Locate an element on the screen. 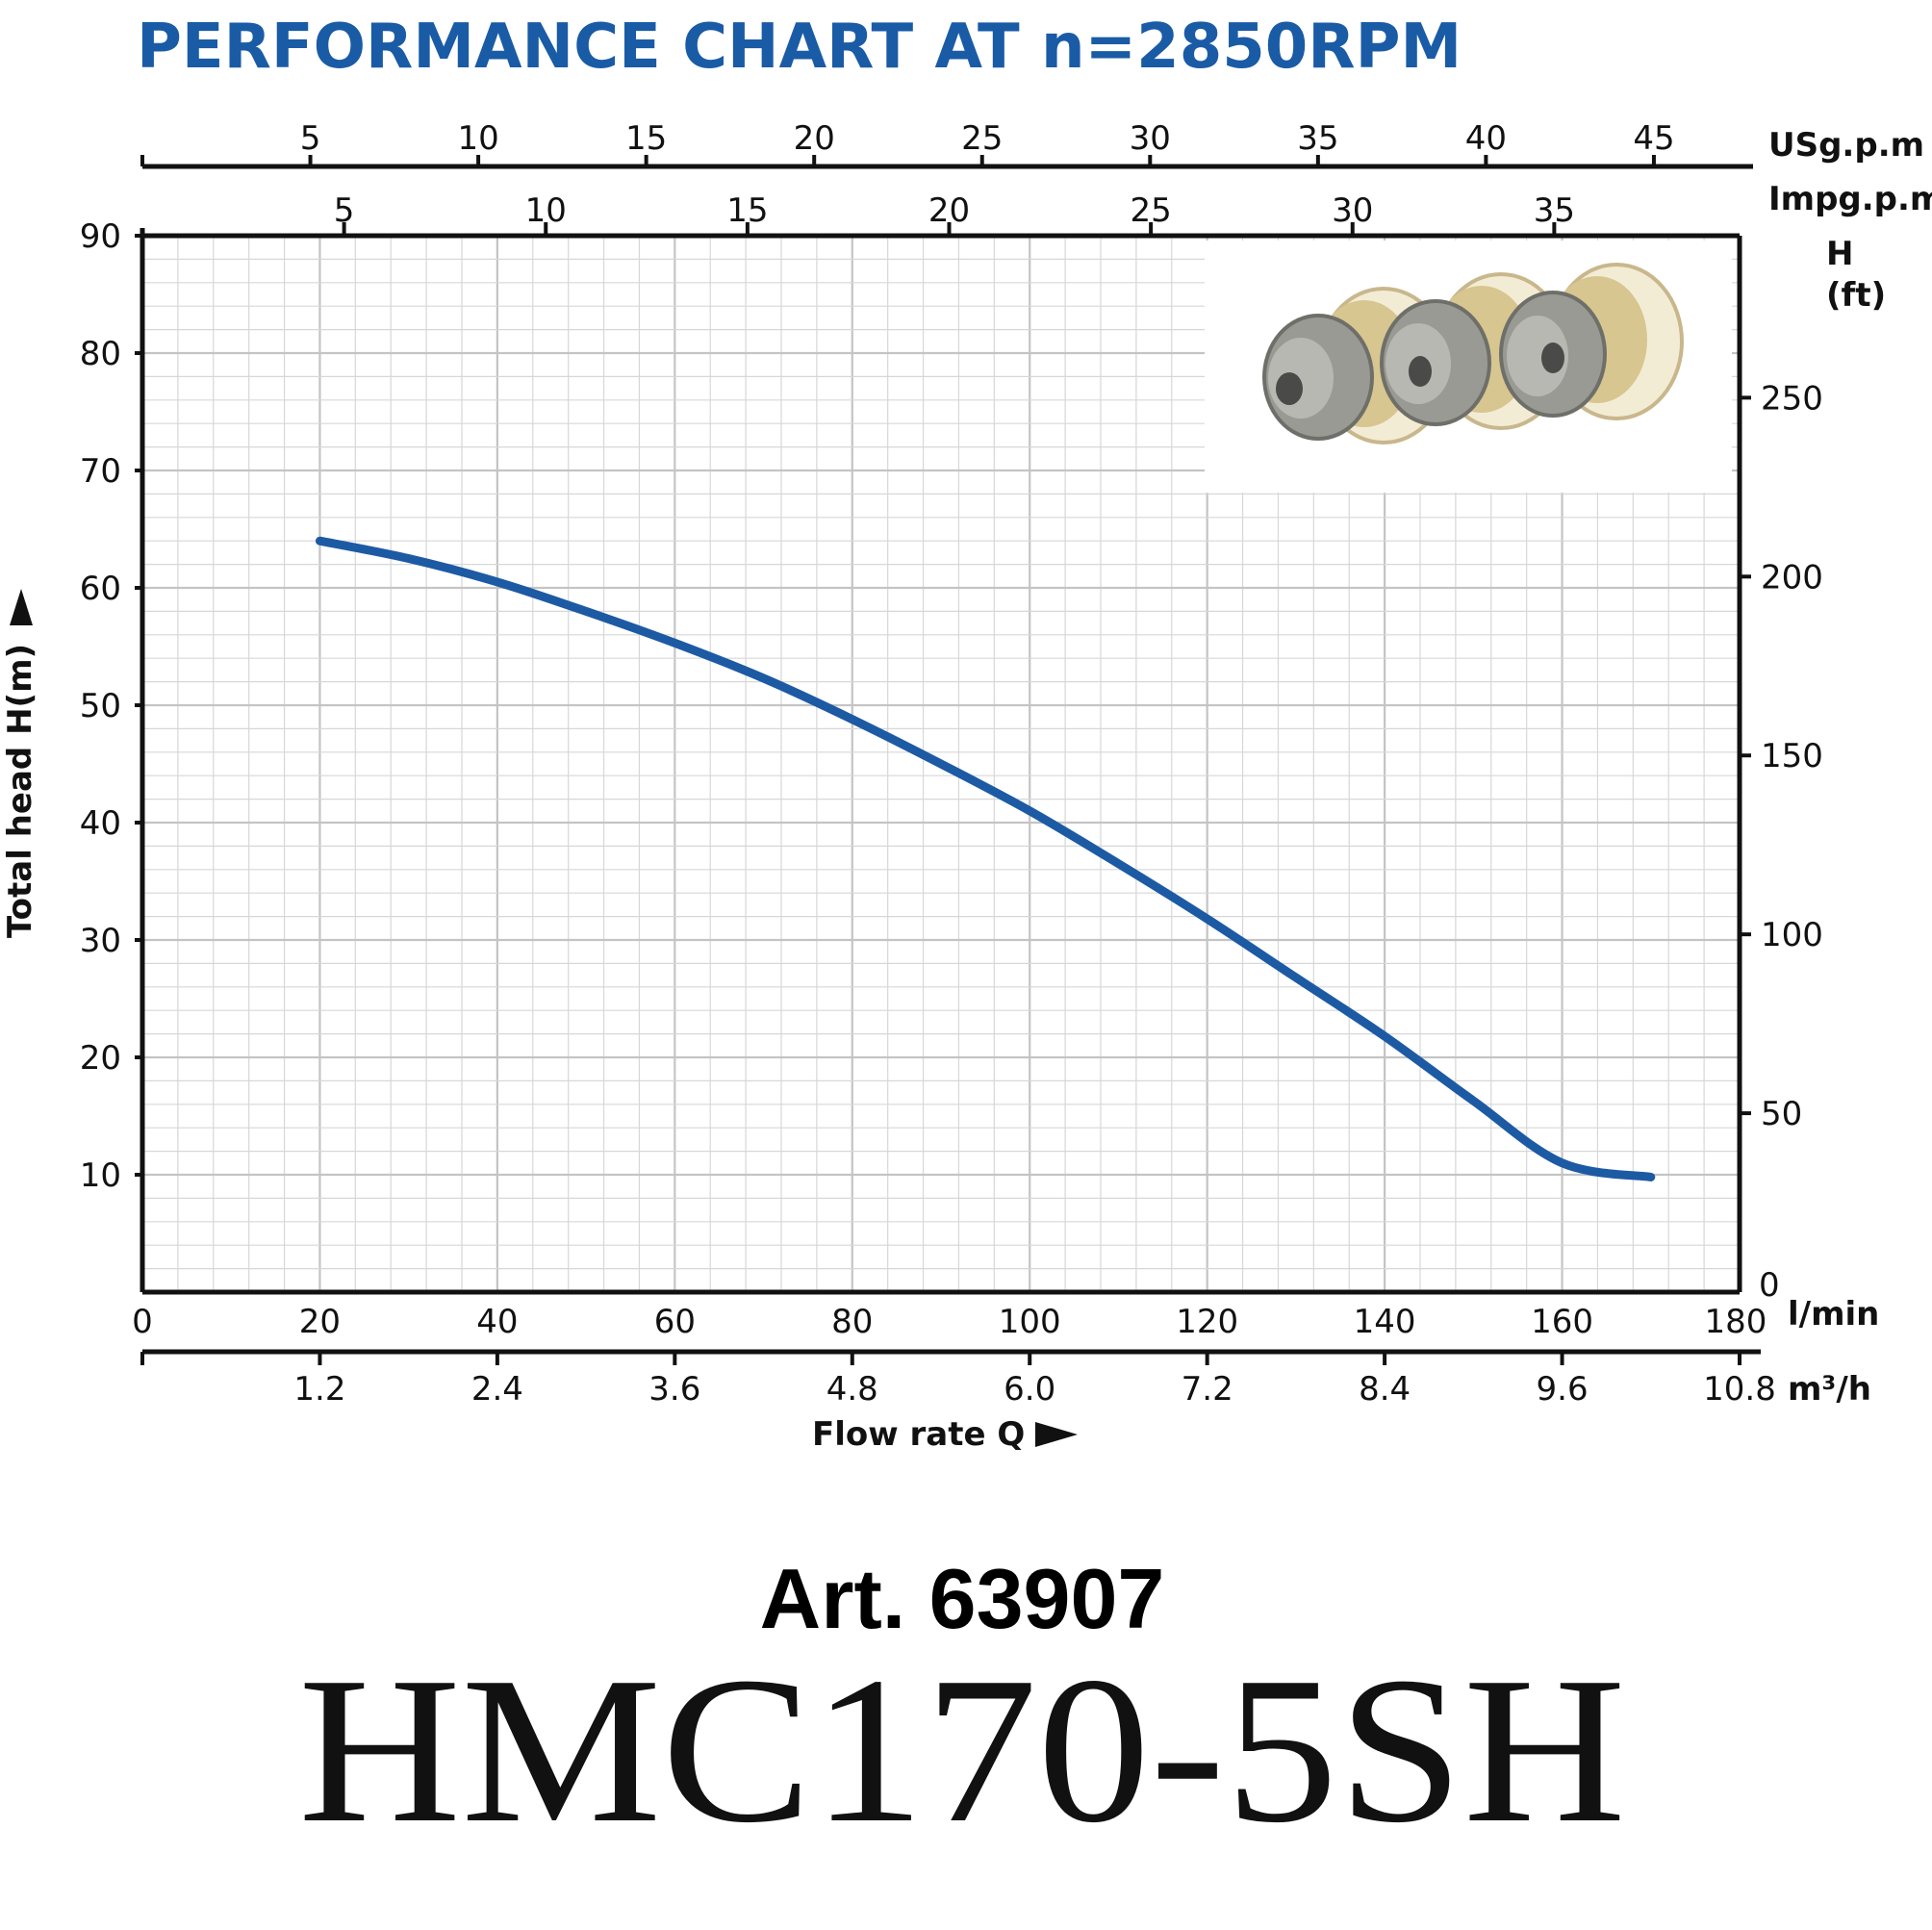 The width and height of the screenshot is (1932, 1930). m3h-tick-label: 8.4 is located at coordinates (1385, 1390).